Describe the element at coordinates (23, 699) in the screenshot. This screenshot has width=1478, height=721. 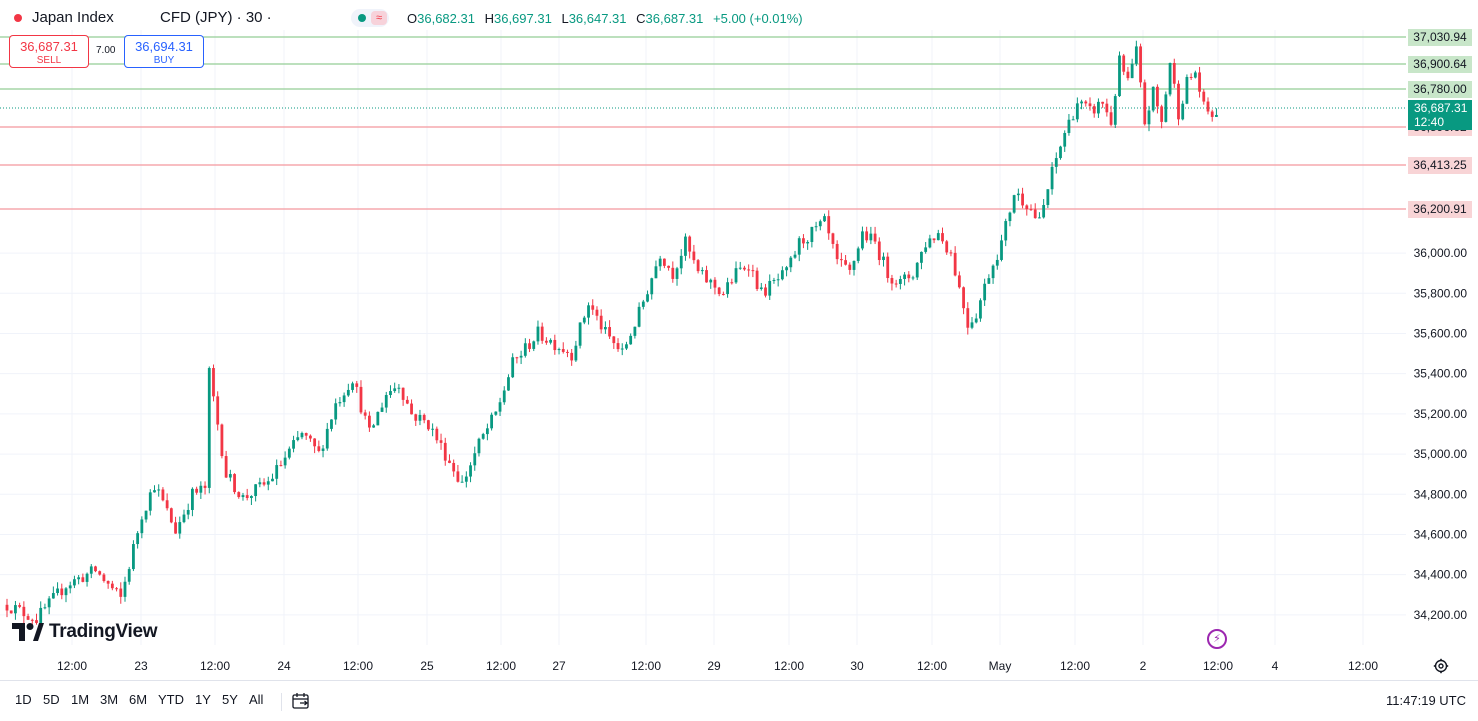
I see `timeframe-button-1d: 1D` at that location.